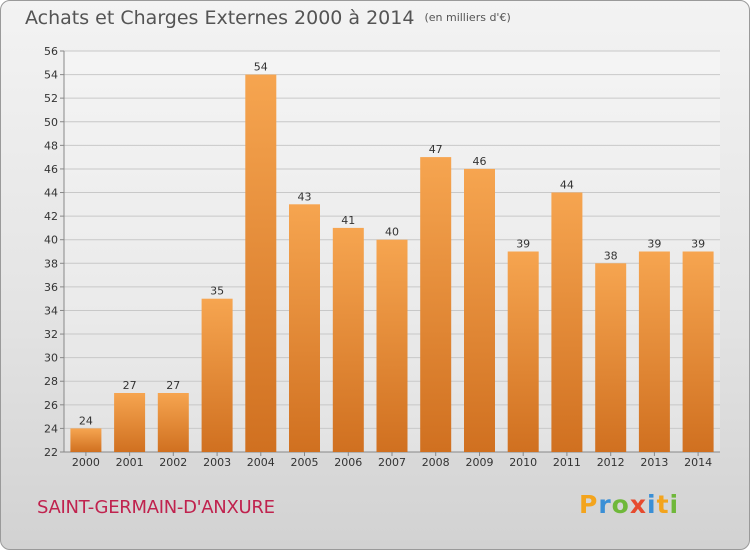 Image resolution: width=750 pixels, height=550 pixels. I want to click on x-tick-label: 2014, so click(698, 462).